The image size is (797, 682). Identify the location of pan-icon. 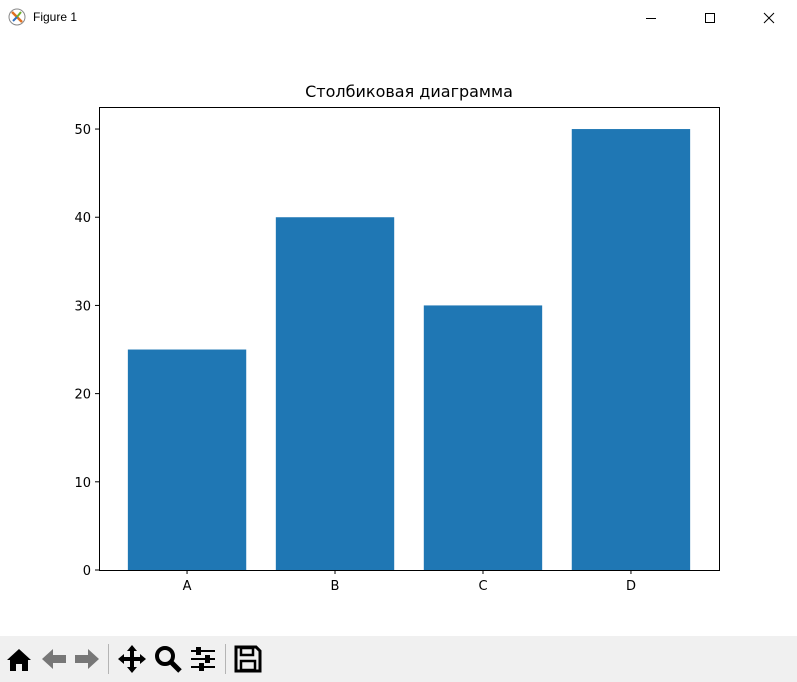
(132, 659).